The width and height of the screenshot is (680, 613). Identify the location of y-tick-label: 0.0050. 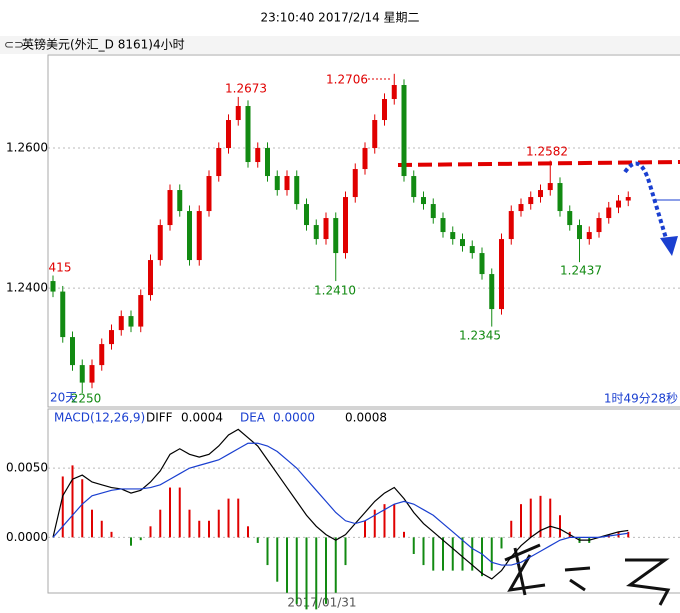
(27, 468).